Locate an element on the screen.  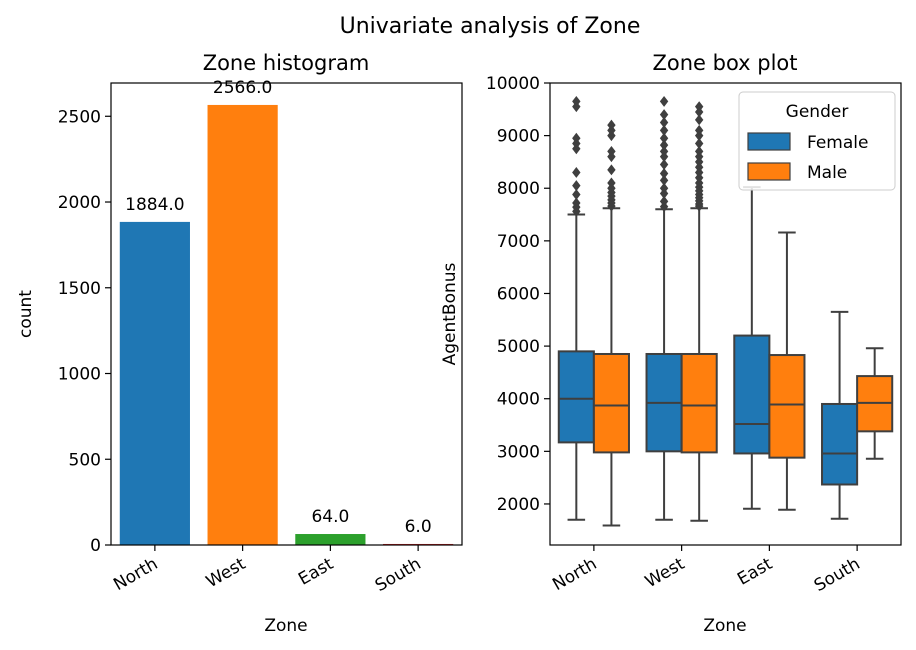
box-east-male is located at coordinates (787, 371).